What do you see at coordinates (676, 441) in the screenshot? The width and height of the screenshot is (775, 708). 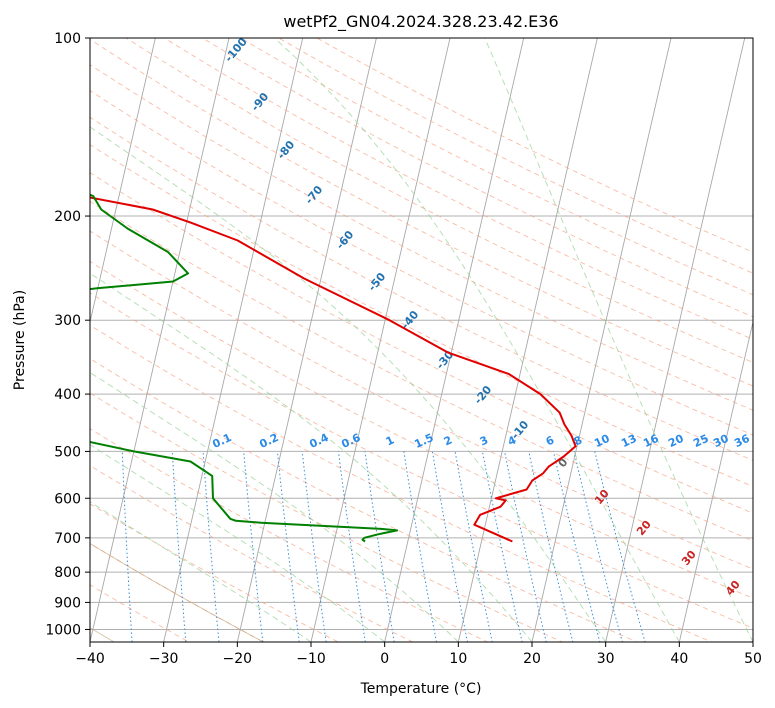 I see `mixing-ratio-label: 20` at bounding box center [676, 441].